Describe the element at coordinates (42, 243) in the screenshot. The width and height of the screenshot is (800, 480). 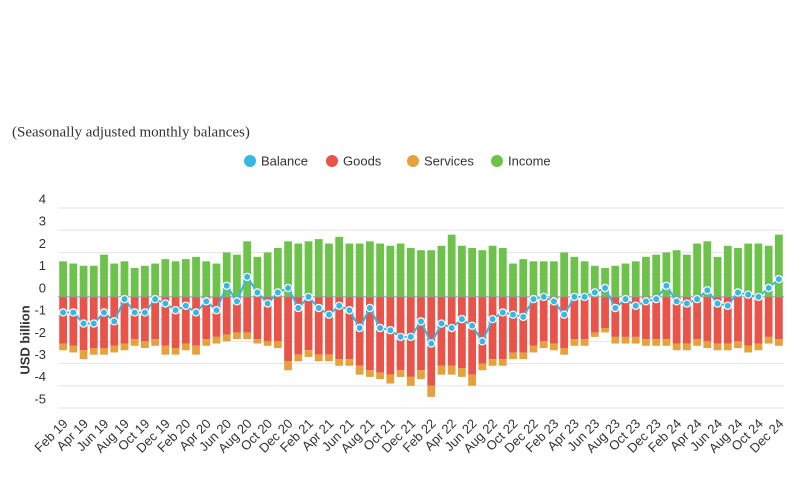
I see `y-tick-label: 2` at that location.